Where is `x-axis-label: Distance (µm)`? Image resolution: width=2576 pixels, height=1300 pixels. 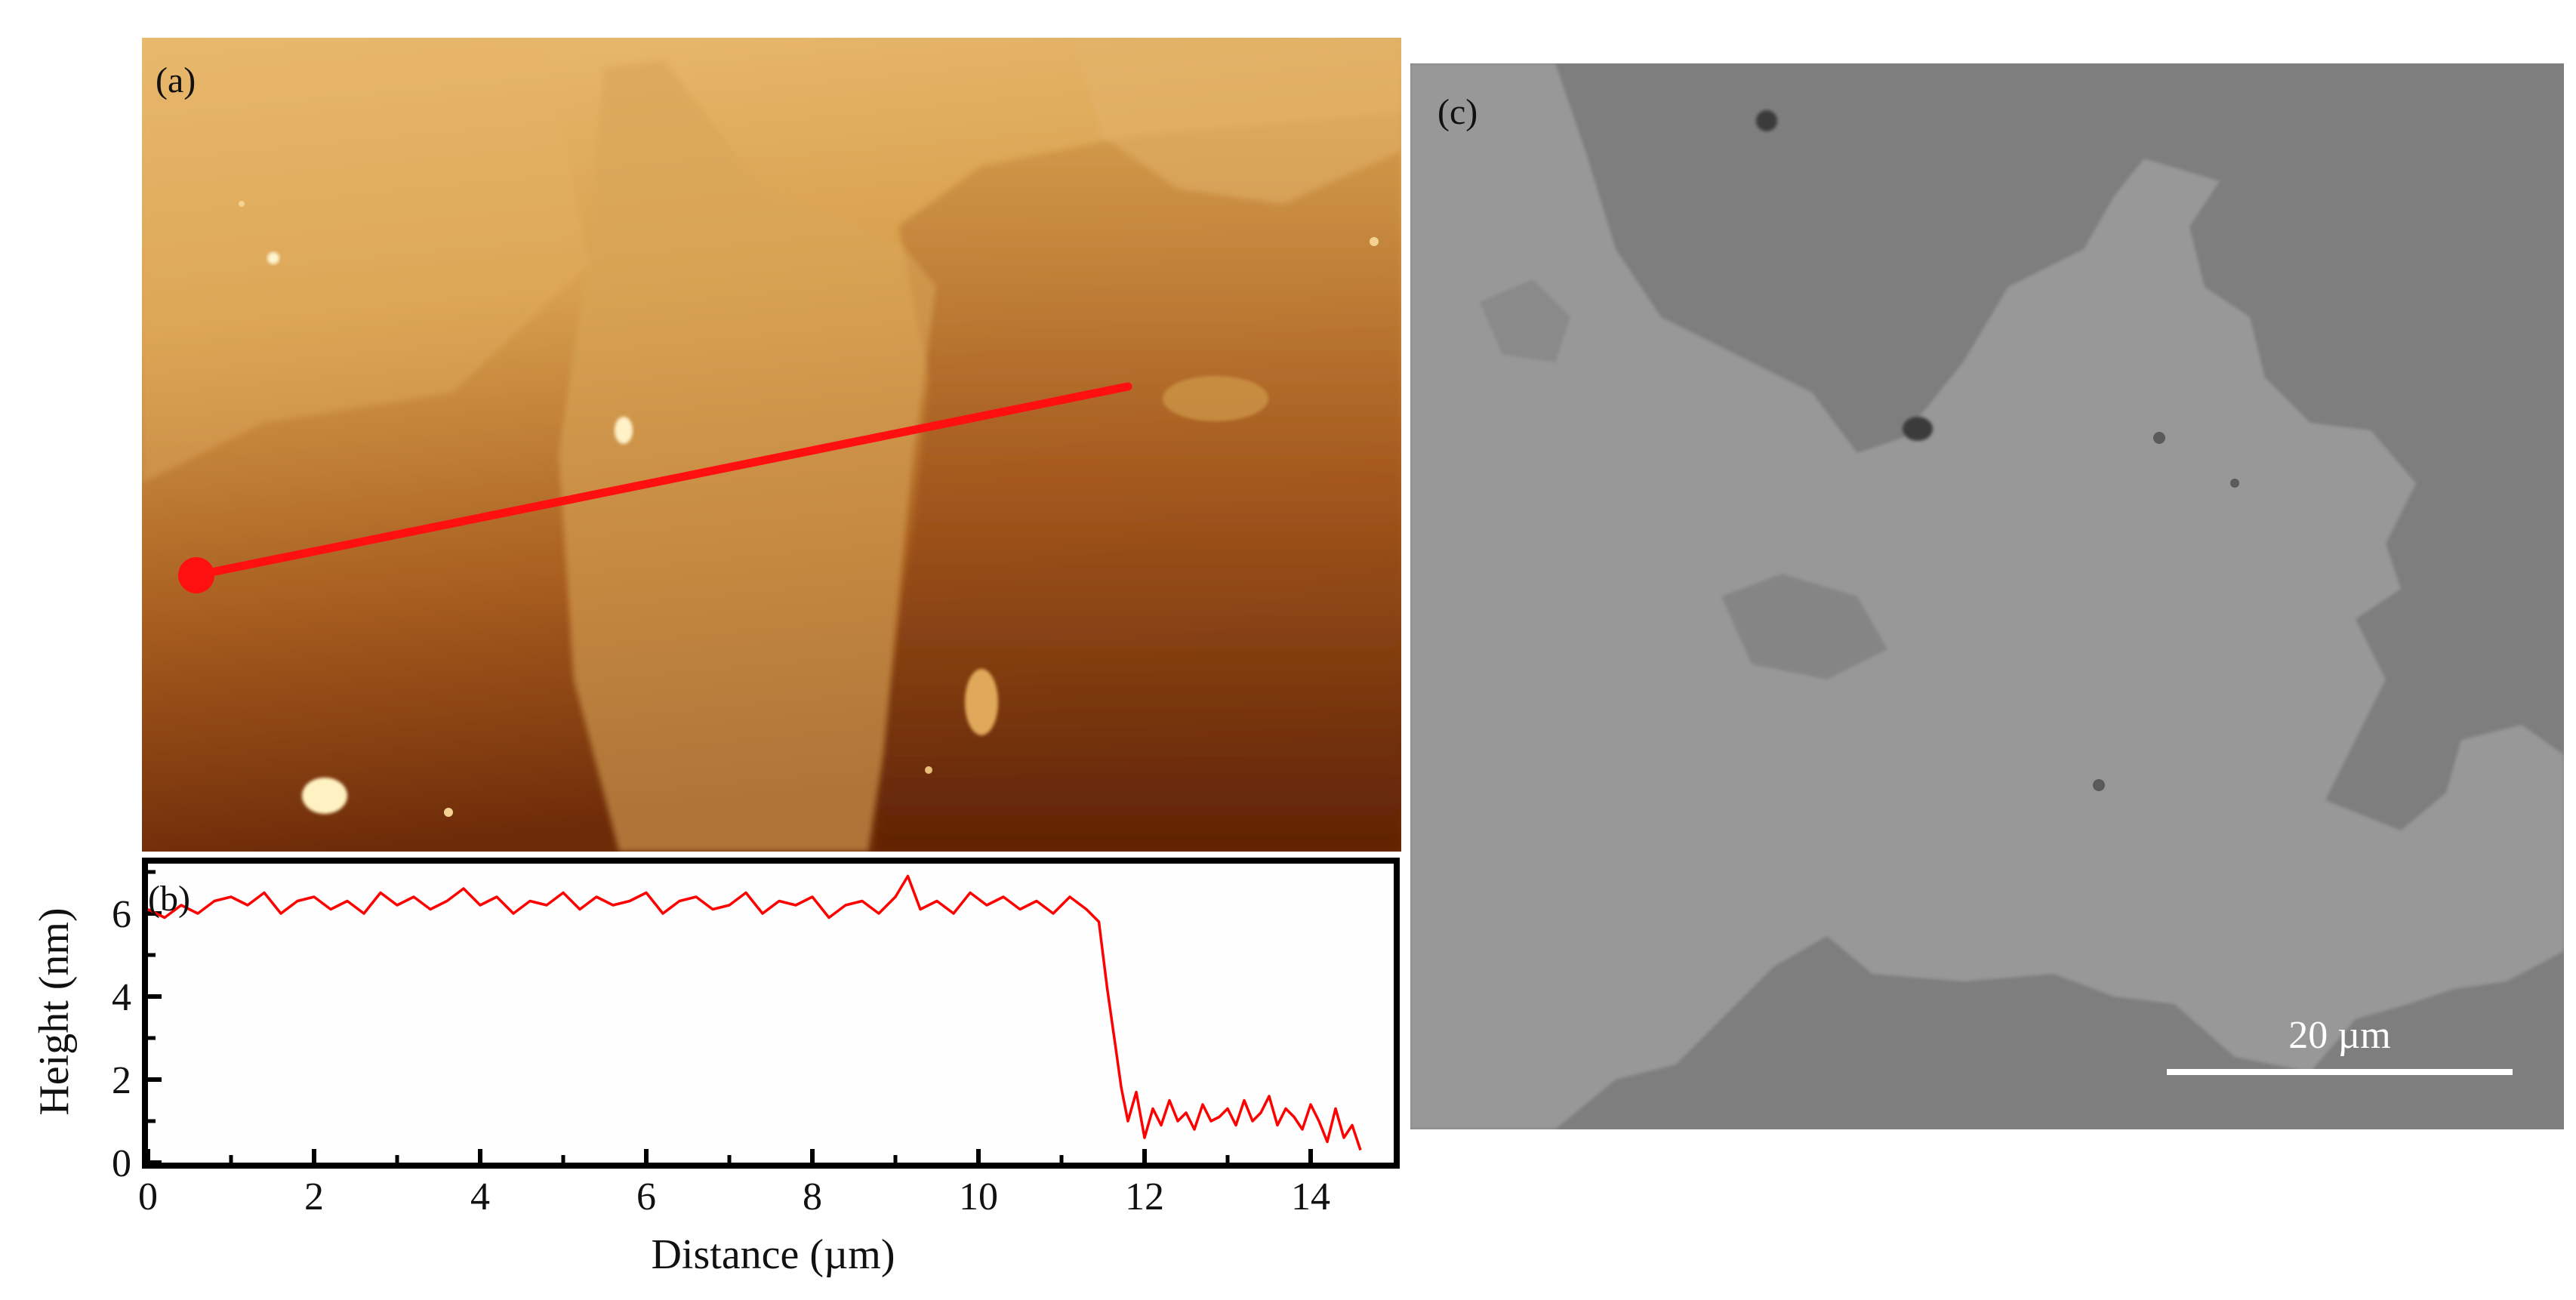 x-axis-label: Distance (µm) is located at coordinates (773, 1254).